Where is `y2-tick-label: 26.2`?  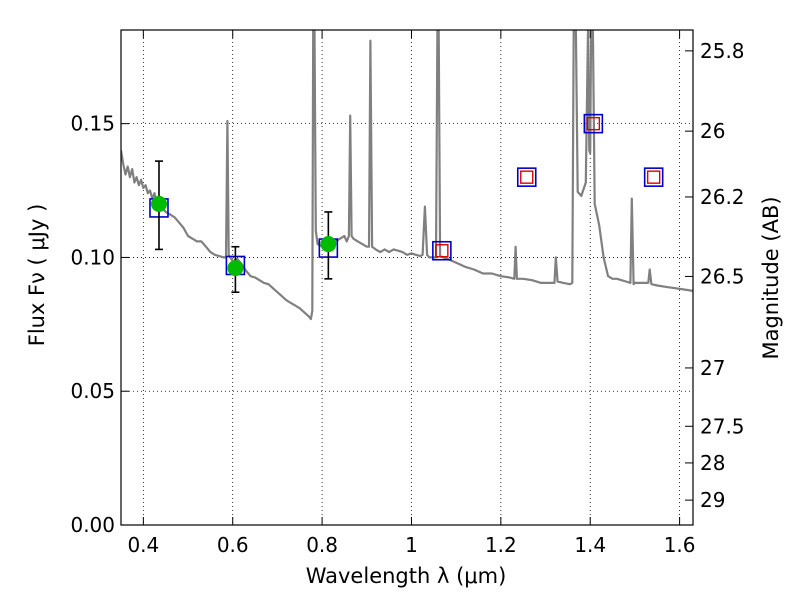 y2-tick-label: 26.2 is located at coordinates (722, 197).